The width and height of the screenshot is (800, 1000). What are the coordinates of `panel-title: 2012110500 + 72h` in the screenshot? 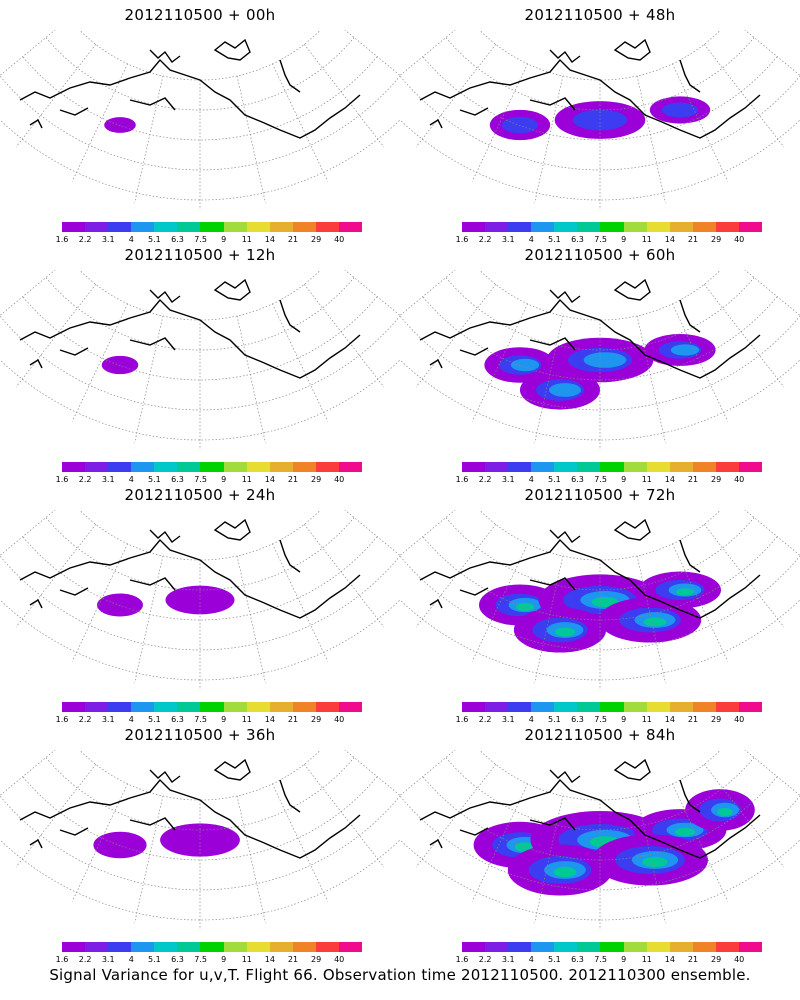 It's located at (600, 495).